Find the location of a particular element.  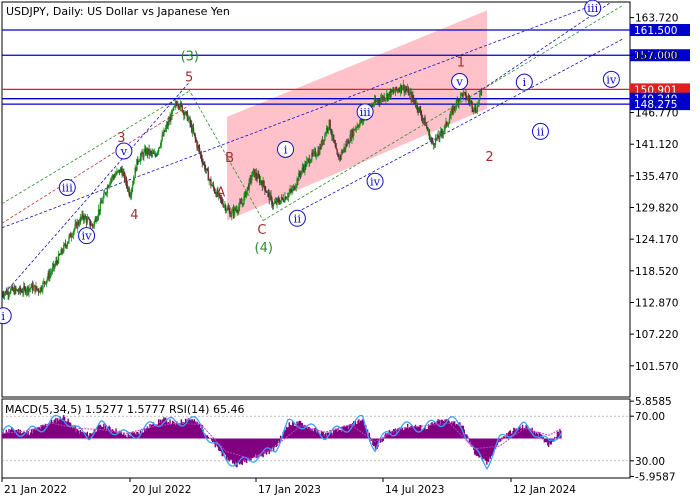

wave-label-14: iii is located at coordinates (365, 112).